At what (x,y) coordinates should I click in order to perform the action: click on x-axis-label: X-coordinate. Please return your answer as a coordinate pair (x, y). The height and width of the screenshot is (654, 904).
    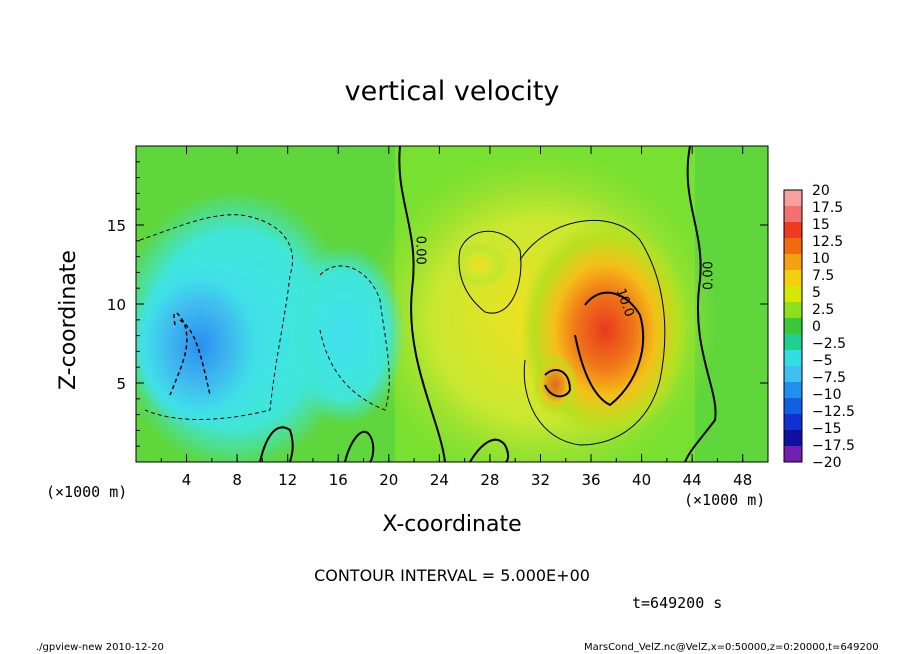
    Looking at the image, I should click on (452, 524).